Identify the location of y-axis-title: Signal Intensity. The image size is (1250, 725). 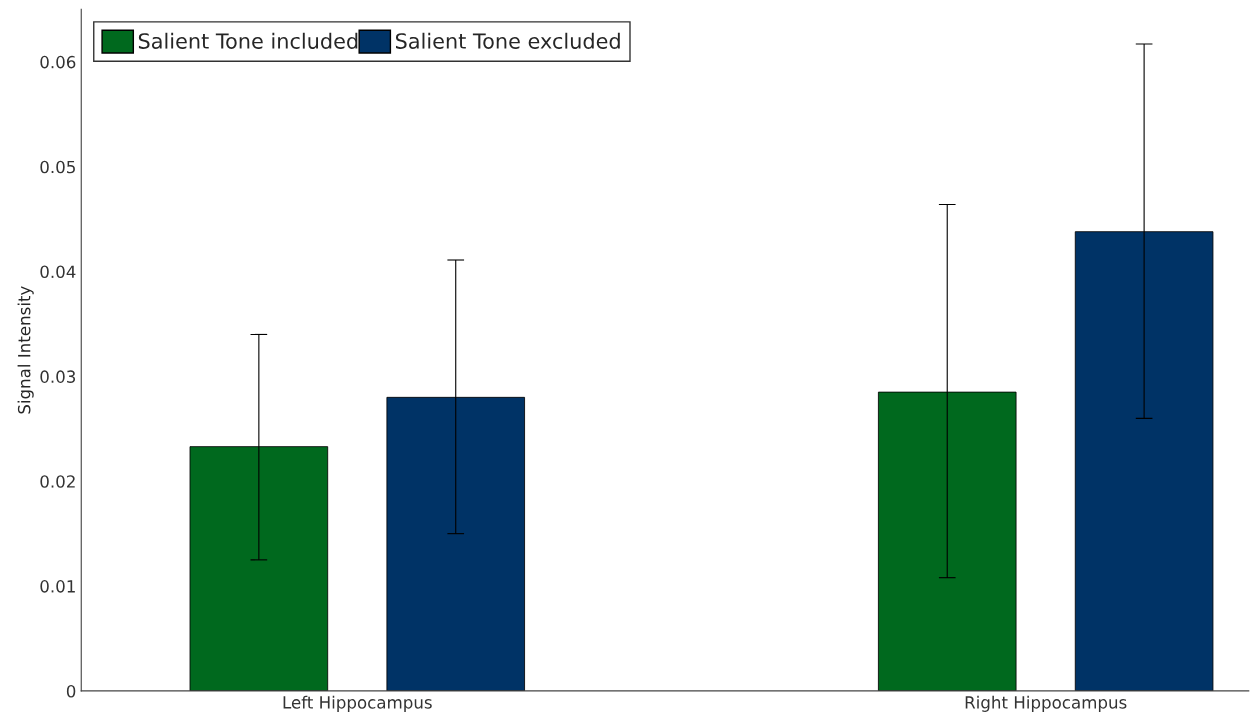
(25, 350).